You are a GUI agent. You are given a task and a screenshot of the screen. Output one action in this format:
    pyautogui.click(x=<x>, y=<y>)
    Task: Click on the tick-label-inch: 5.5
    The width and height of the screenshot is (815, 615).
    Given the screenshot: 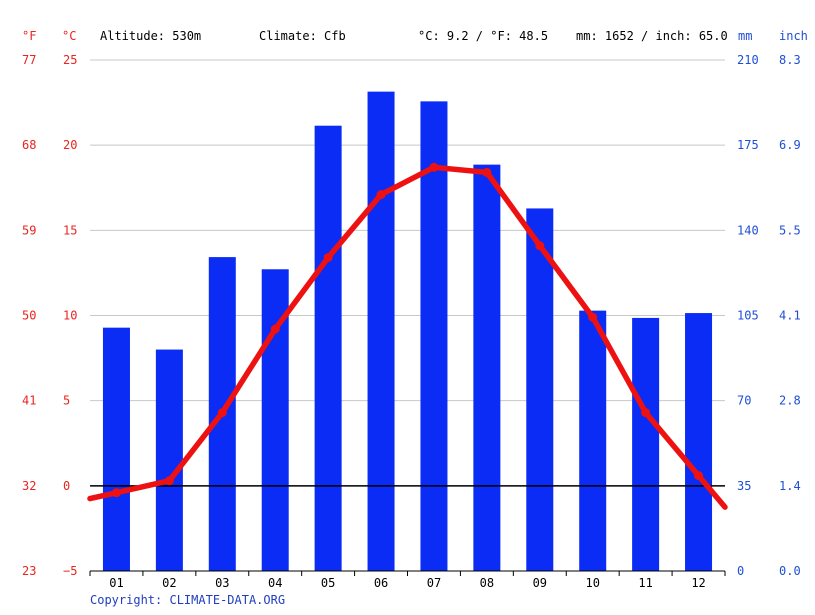 What is the action you would take?
    pyautogui.click(x=790, y=230)
    